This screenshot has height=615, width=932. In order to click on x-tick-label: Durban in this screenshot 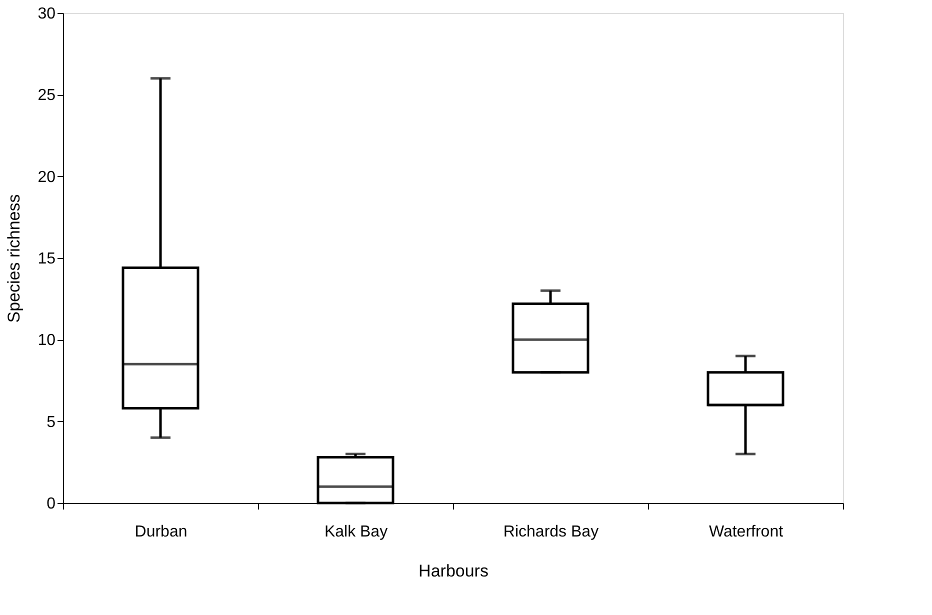, I will do `click(161, 532)`.